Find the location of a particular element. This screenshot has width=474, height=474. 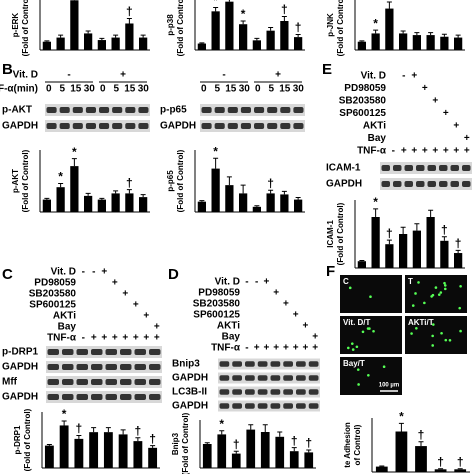

blot-label: ICAM-1 is located at coordinates (343, 168).